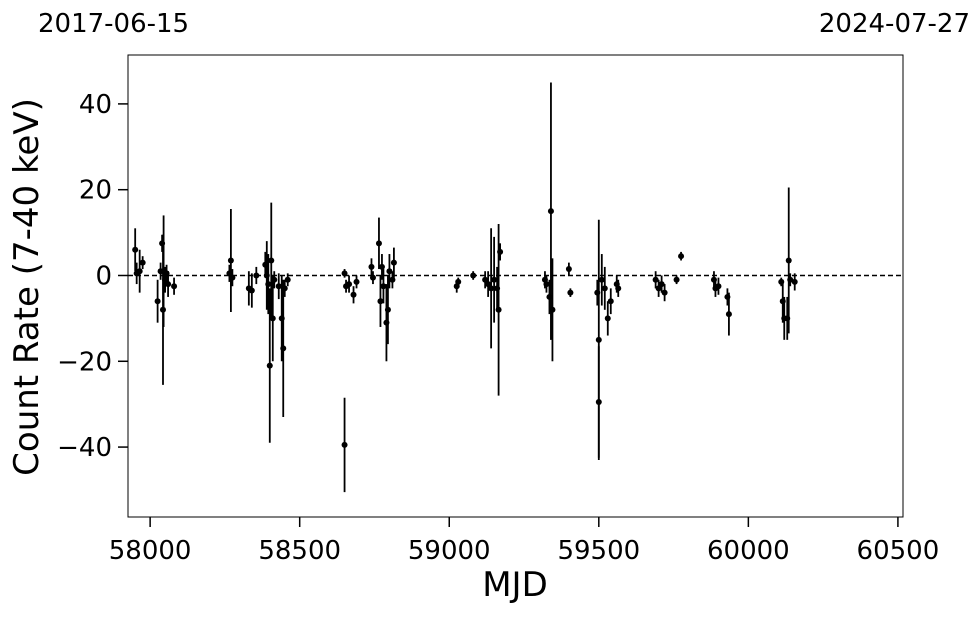 The height and width of the screenshot is (617, 980). What do you see at coordinates (95, 105) in the screenshot?
I see `y-tick-label: 40` at bounding box center [95, 105].